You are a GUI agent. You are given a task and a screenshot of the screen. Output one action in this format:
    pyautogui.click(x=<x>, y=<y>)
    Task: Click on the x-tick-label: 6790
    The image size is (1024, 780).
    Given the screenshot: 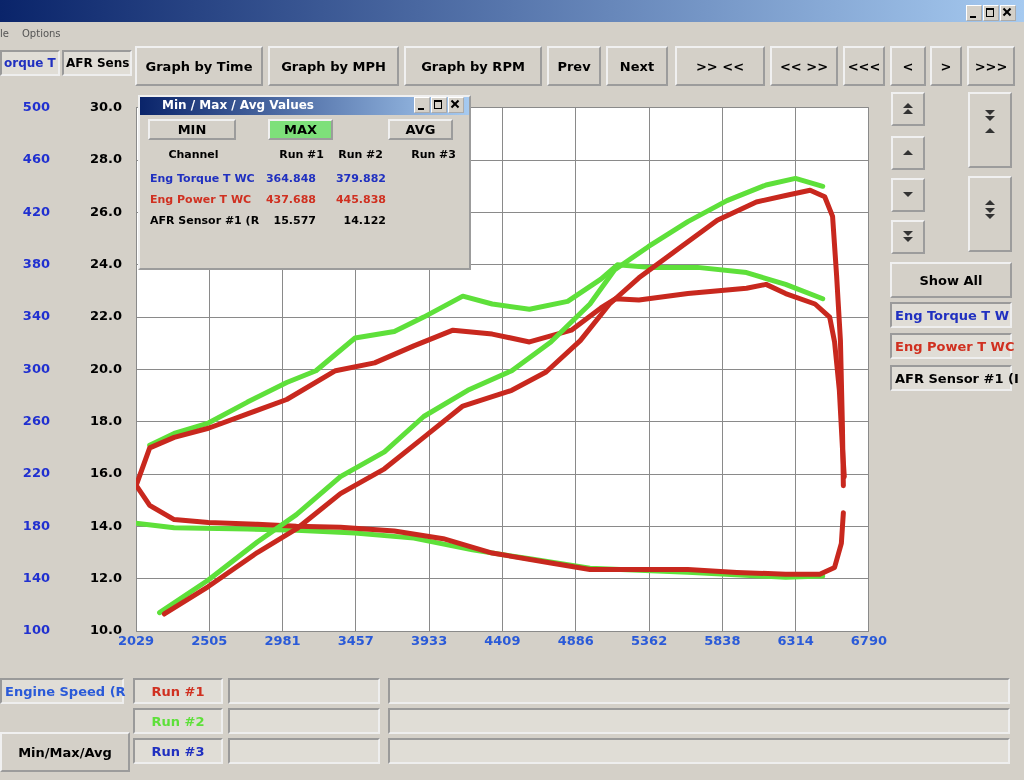 What is the action you would take?
    pyautogui.click(x=868, y=641)
    